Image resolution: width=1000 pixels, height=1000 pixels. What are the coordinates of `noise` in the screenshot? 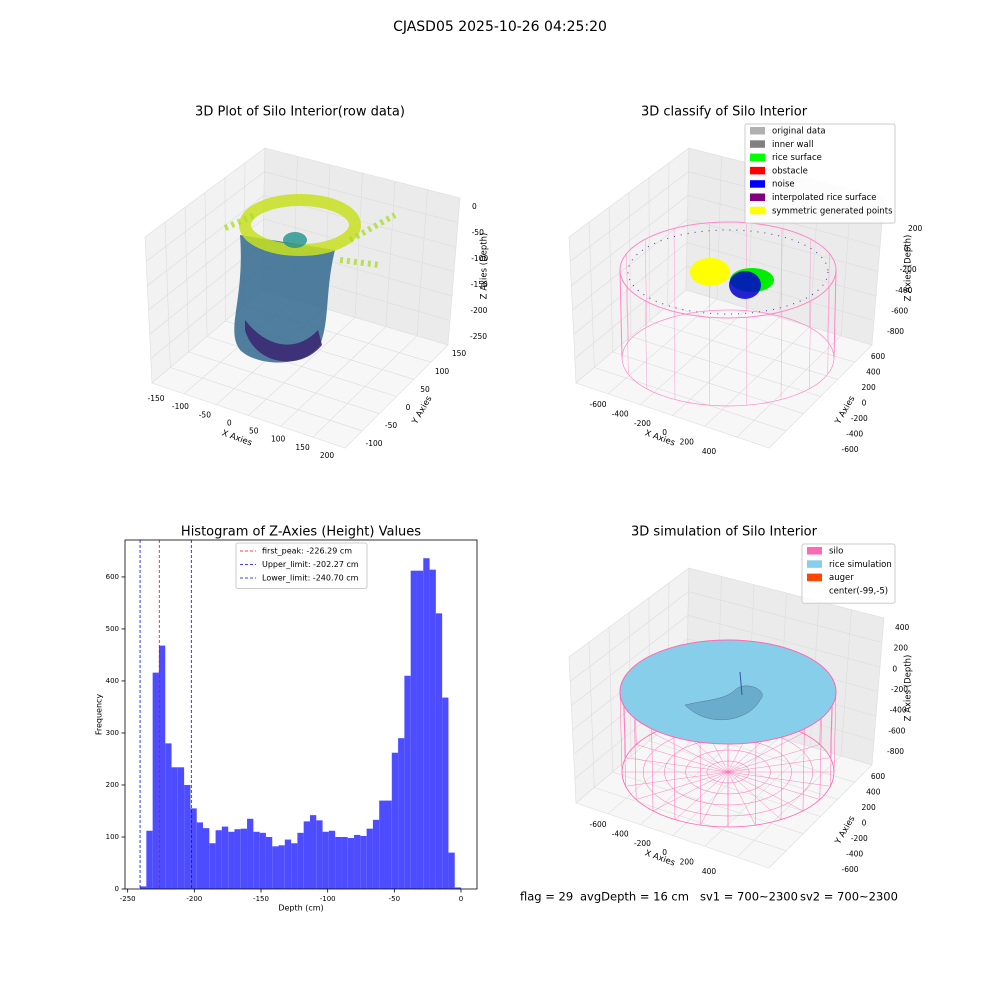 It's located at (745, 285).